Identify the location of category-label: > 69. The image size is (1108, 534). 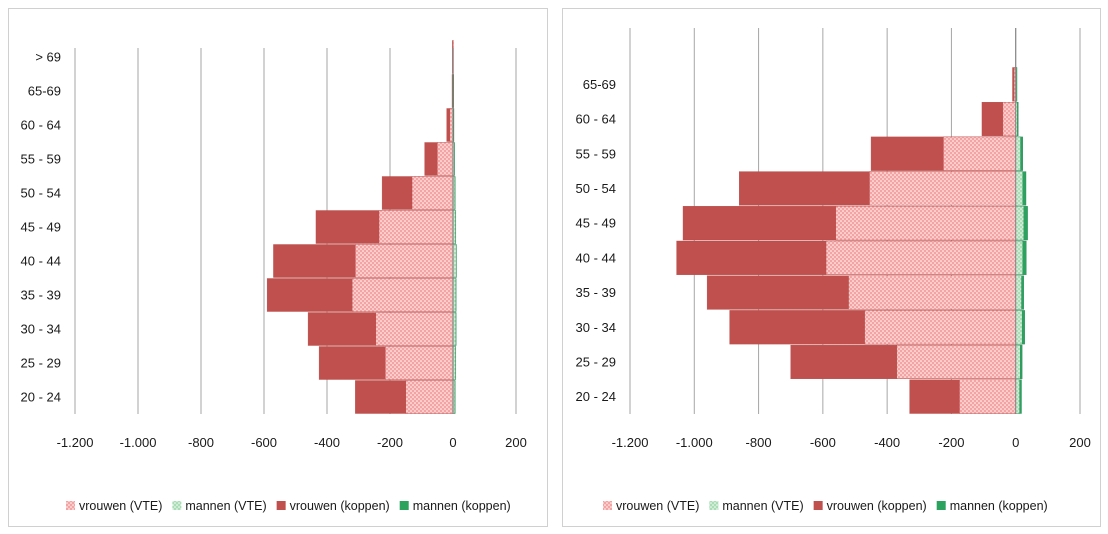
(48, 57).